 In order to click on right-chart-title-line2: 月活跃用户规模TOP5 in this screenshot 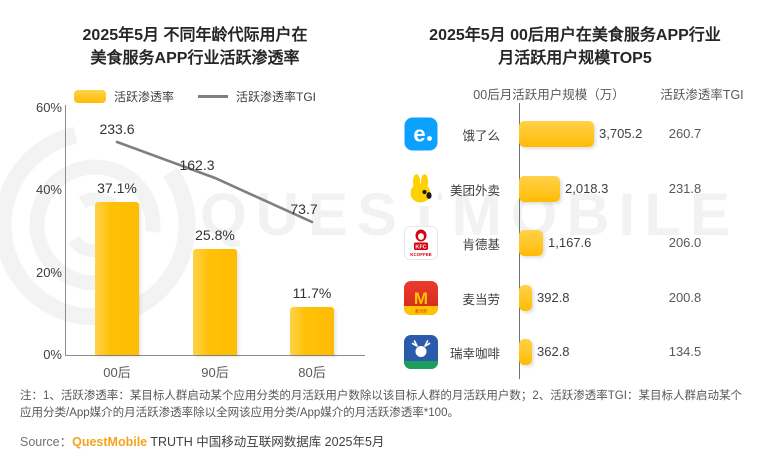, I will do `click(575, 58)`.